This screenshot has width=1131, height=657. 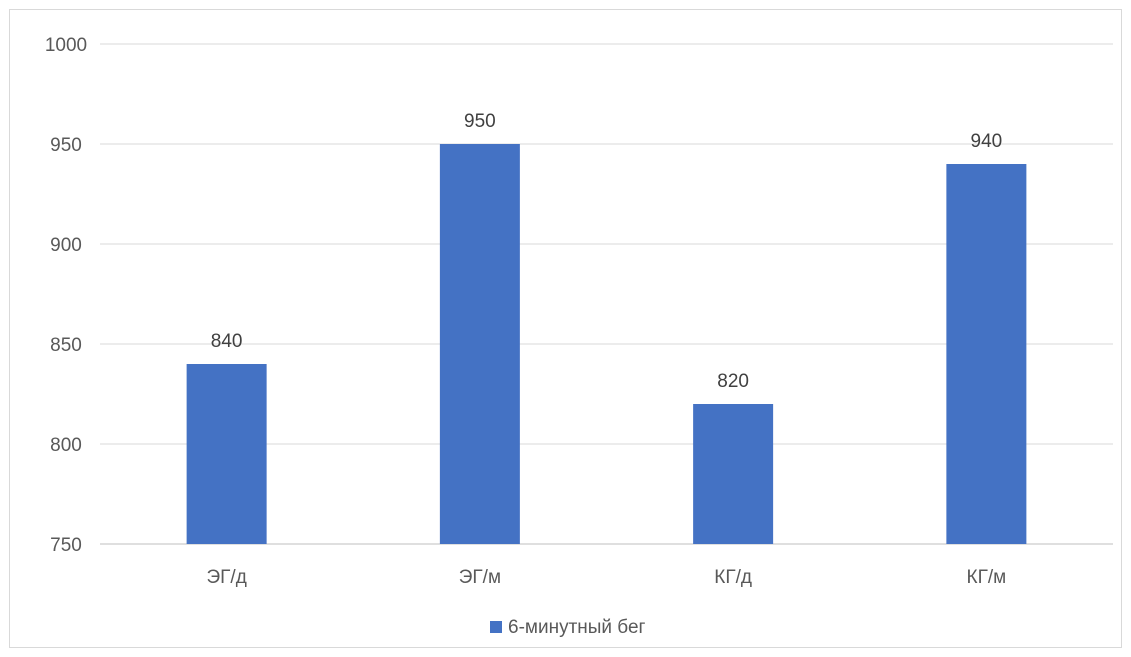 What do you see at coordinates (733, 577) in the screenshot?
I see `x-tick-label: КГ/д` at bounding box center [733, 577].